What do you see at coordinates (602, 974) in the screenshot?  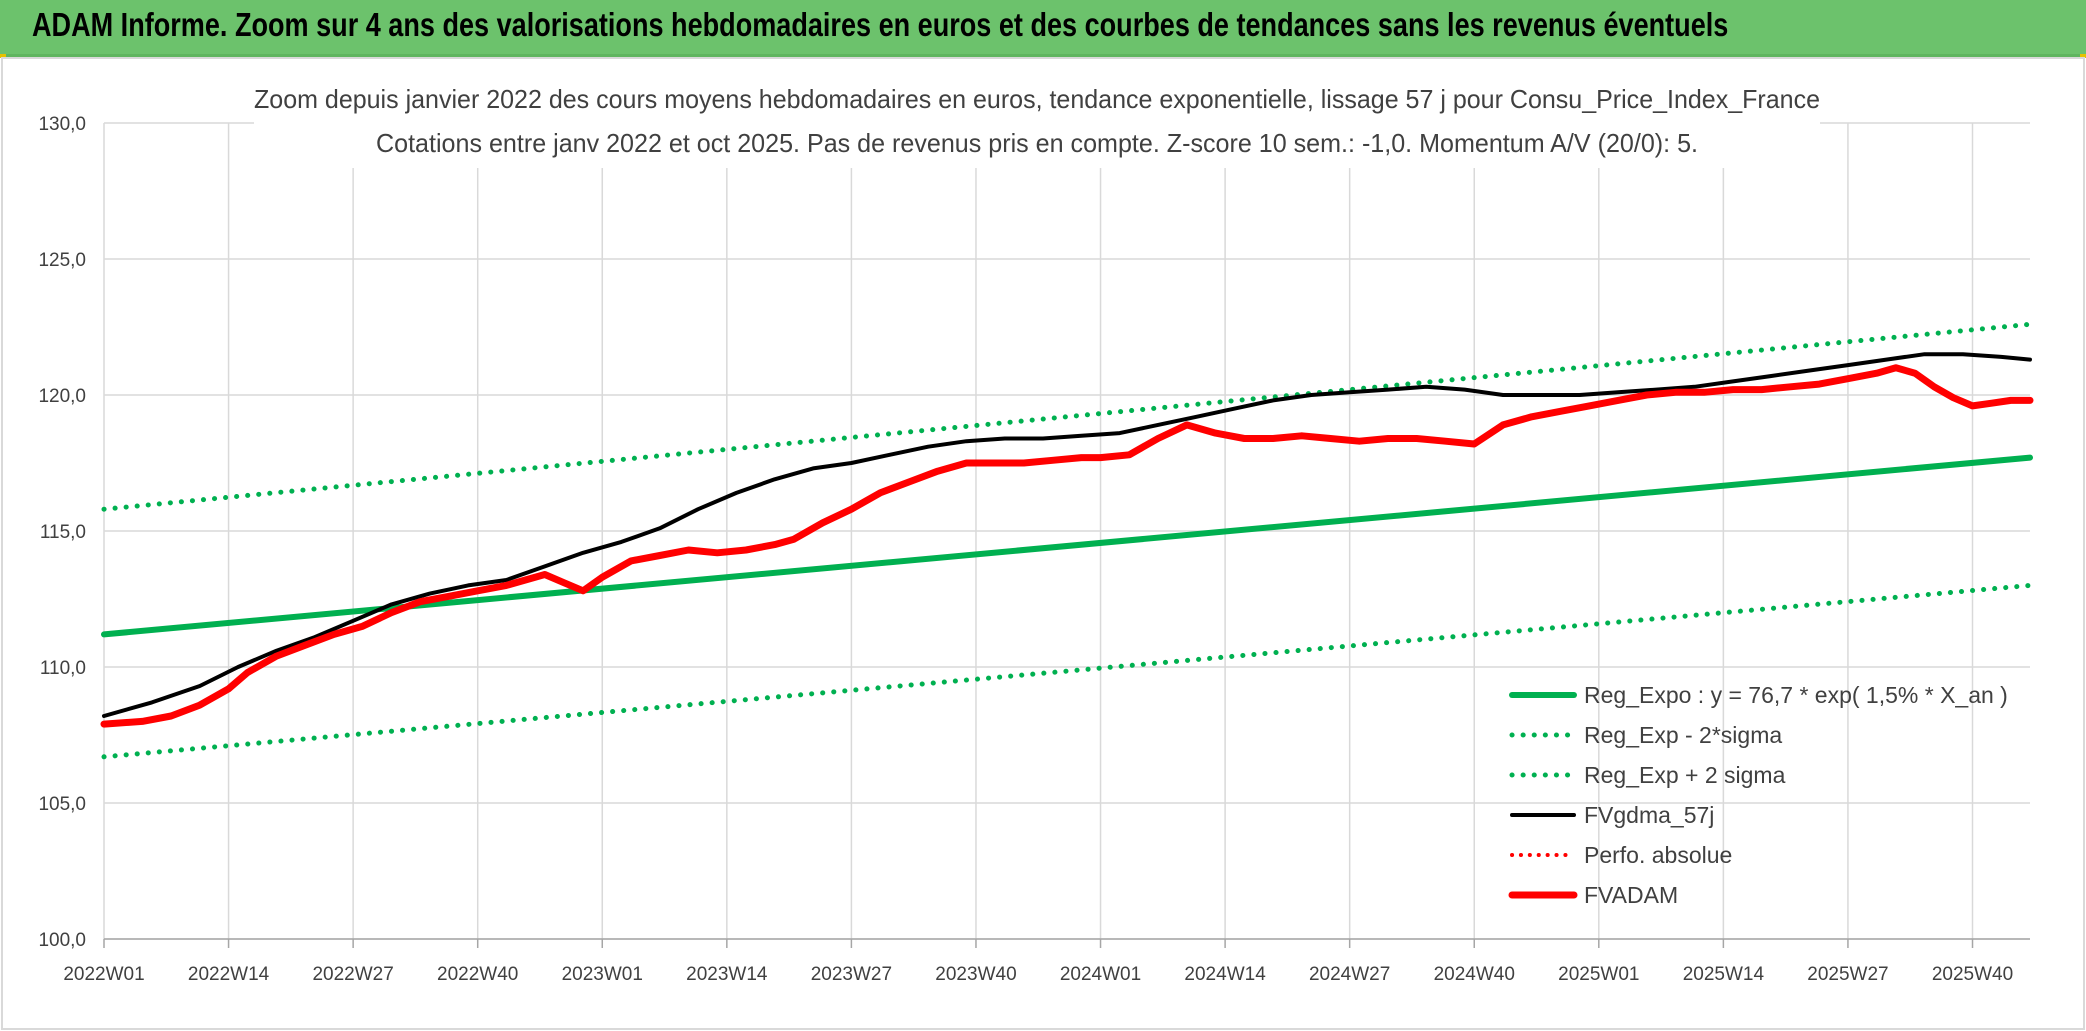 I see `x-tick-label: 2023W01` at bounding box center [602, 974].